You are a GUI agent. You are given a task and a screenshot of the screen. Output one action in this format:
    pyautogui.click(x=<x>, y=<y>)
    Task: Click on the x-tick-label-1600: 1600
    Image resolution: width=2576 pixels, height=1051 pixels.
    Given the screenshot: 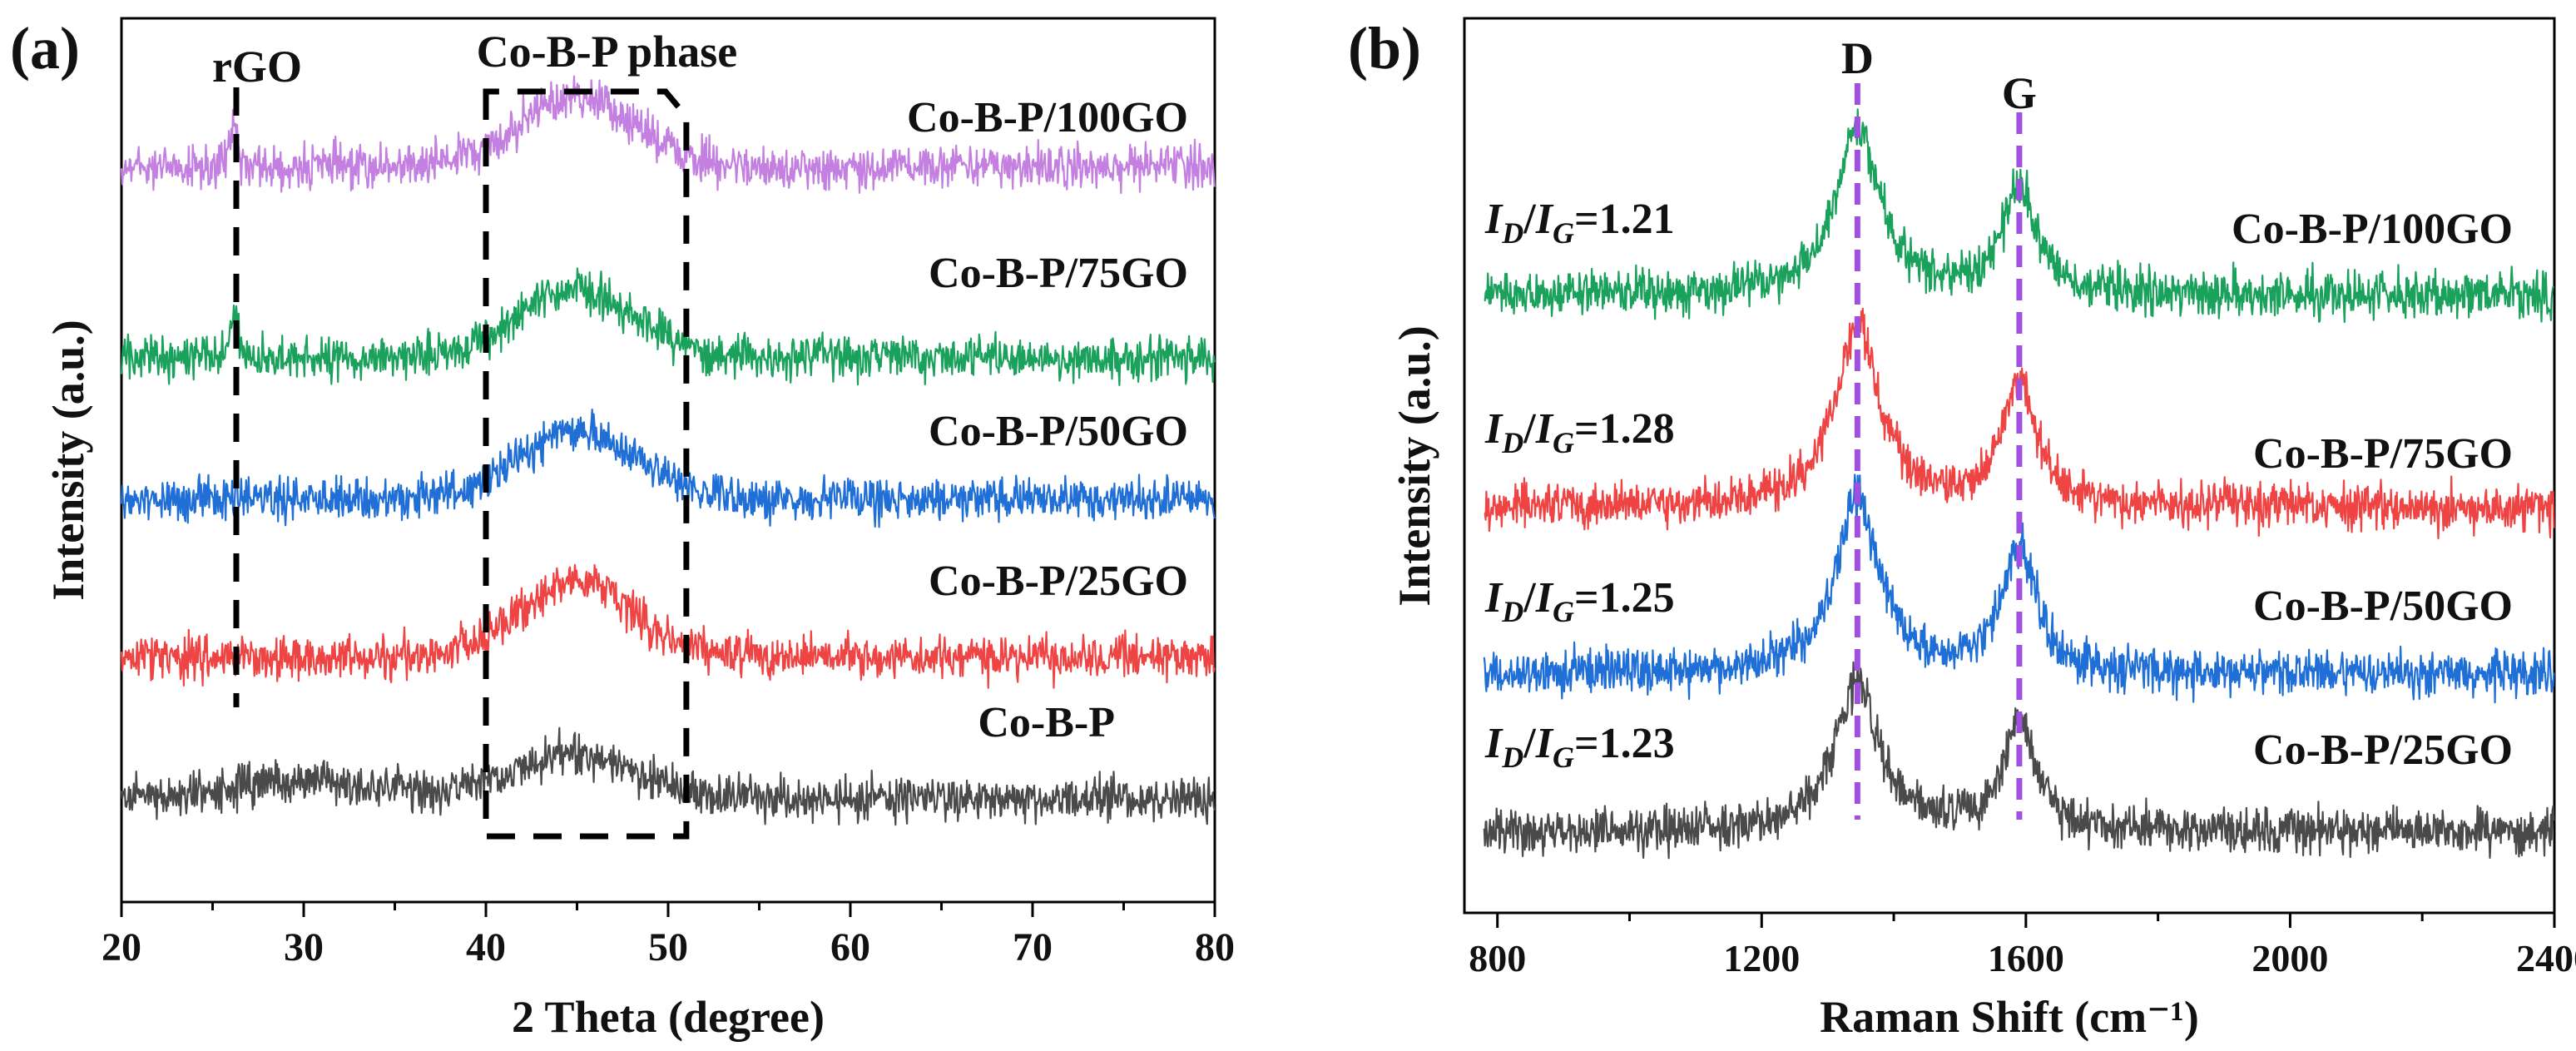 What is the action you would take?
    pyautogui.click(x=2026, y=958)
    